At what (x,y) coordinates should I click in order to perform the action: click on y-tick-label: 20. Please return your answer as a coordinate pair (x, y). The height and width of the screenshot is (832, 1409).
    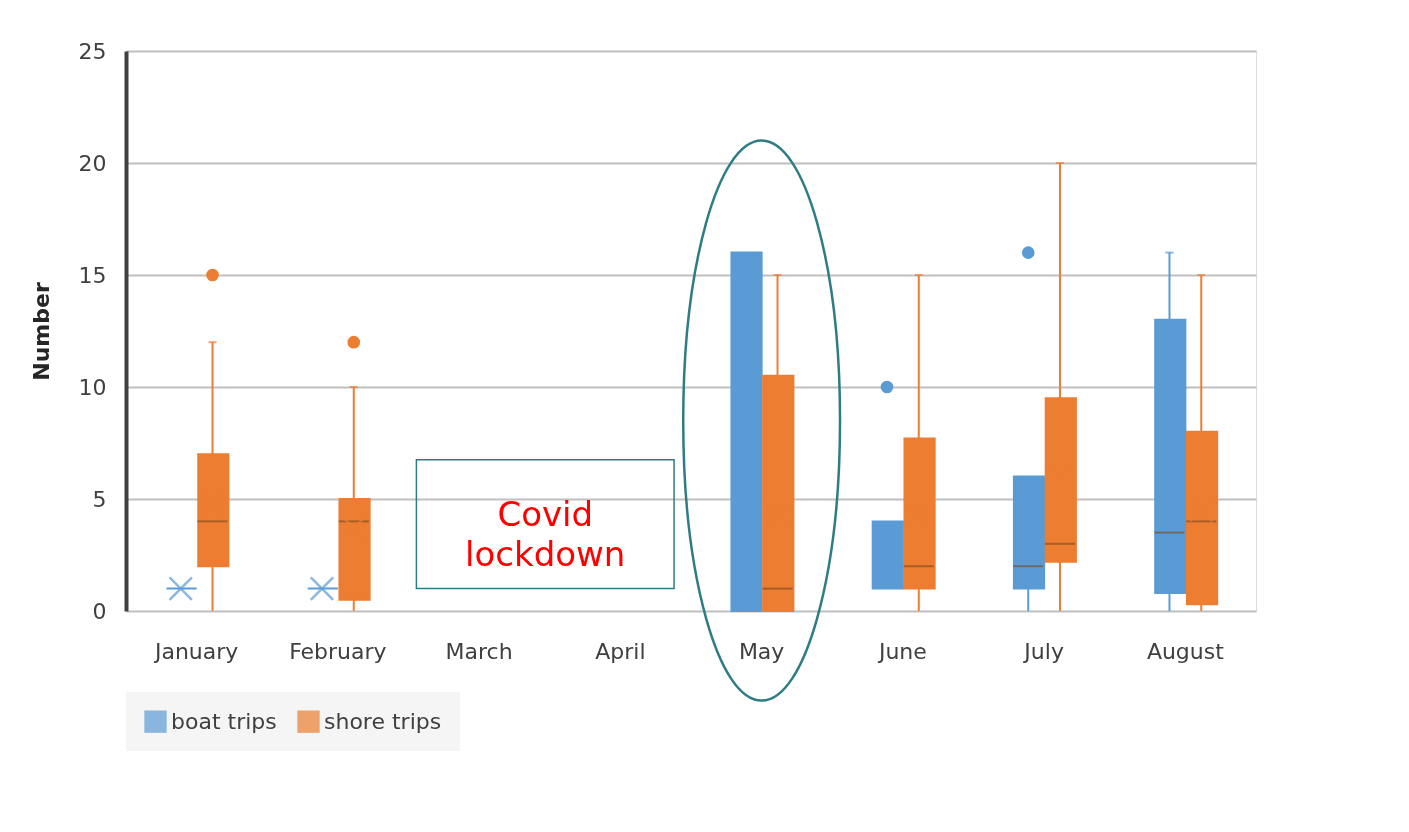
    Looking at the image, I should click on (92, 163).